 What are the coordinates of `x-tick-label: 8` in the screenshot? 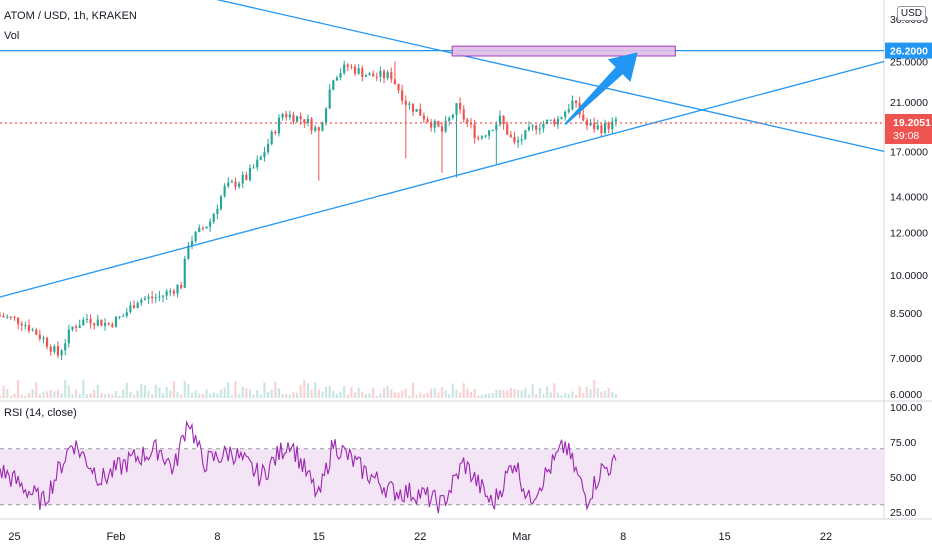 It's located at (623, 537).